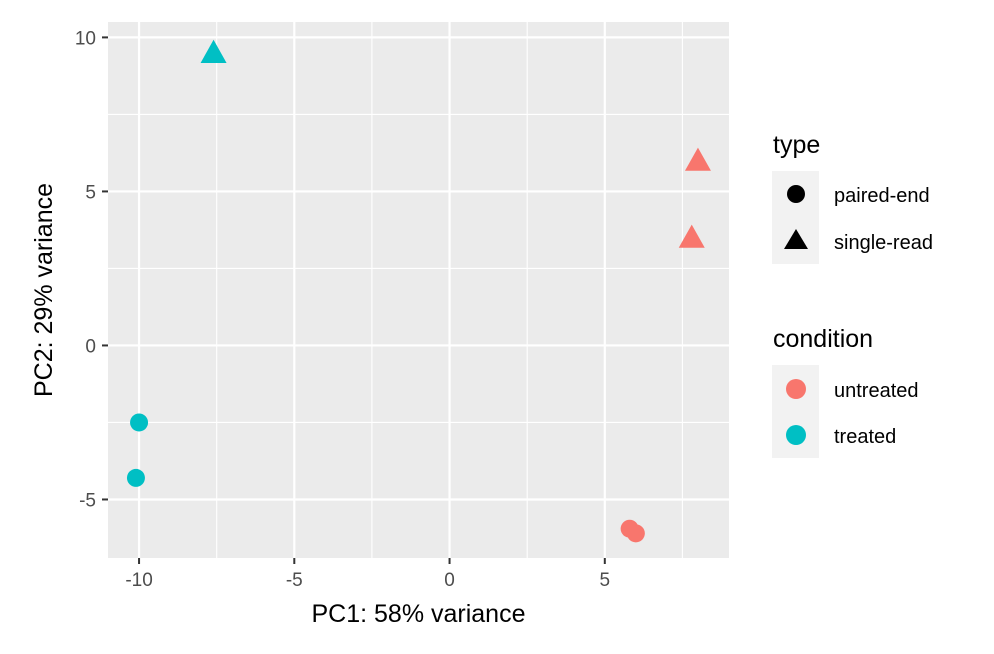  I want to click on x-axis-title: PC1: 58% variance, so click(418, 614).